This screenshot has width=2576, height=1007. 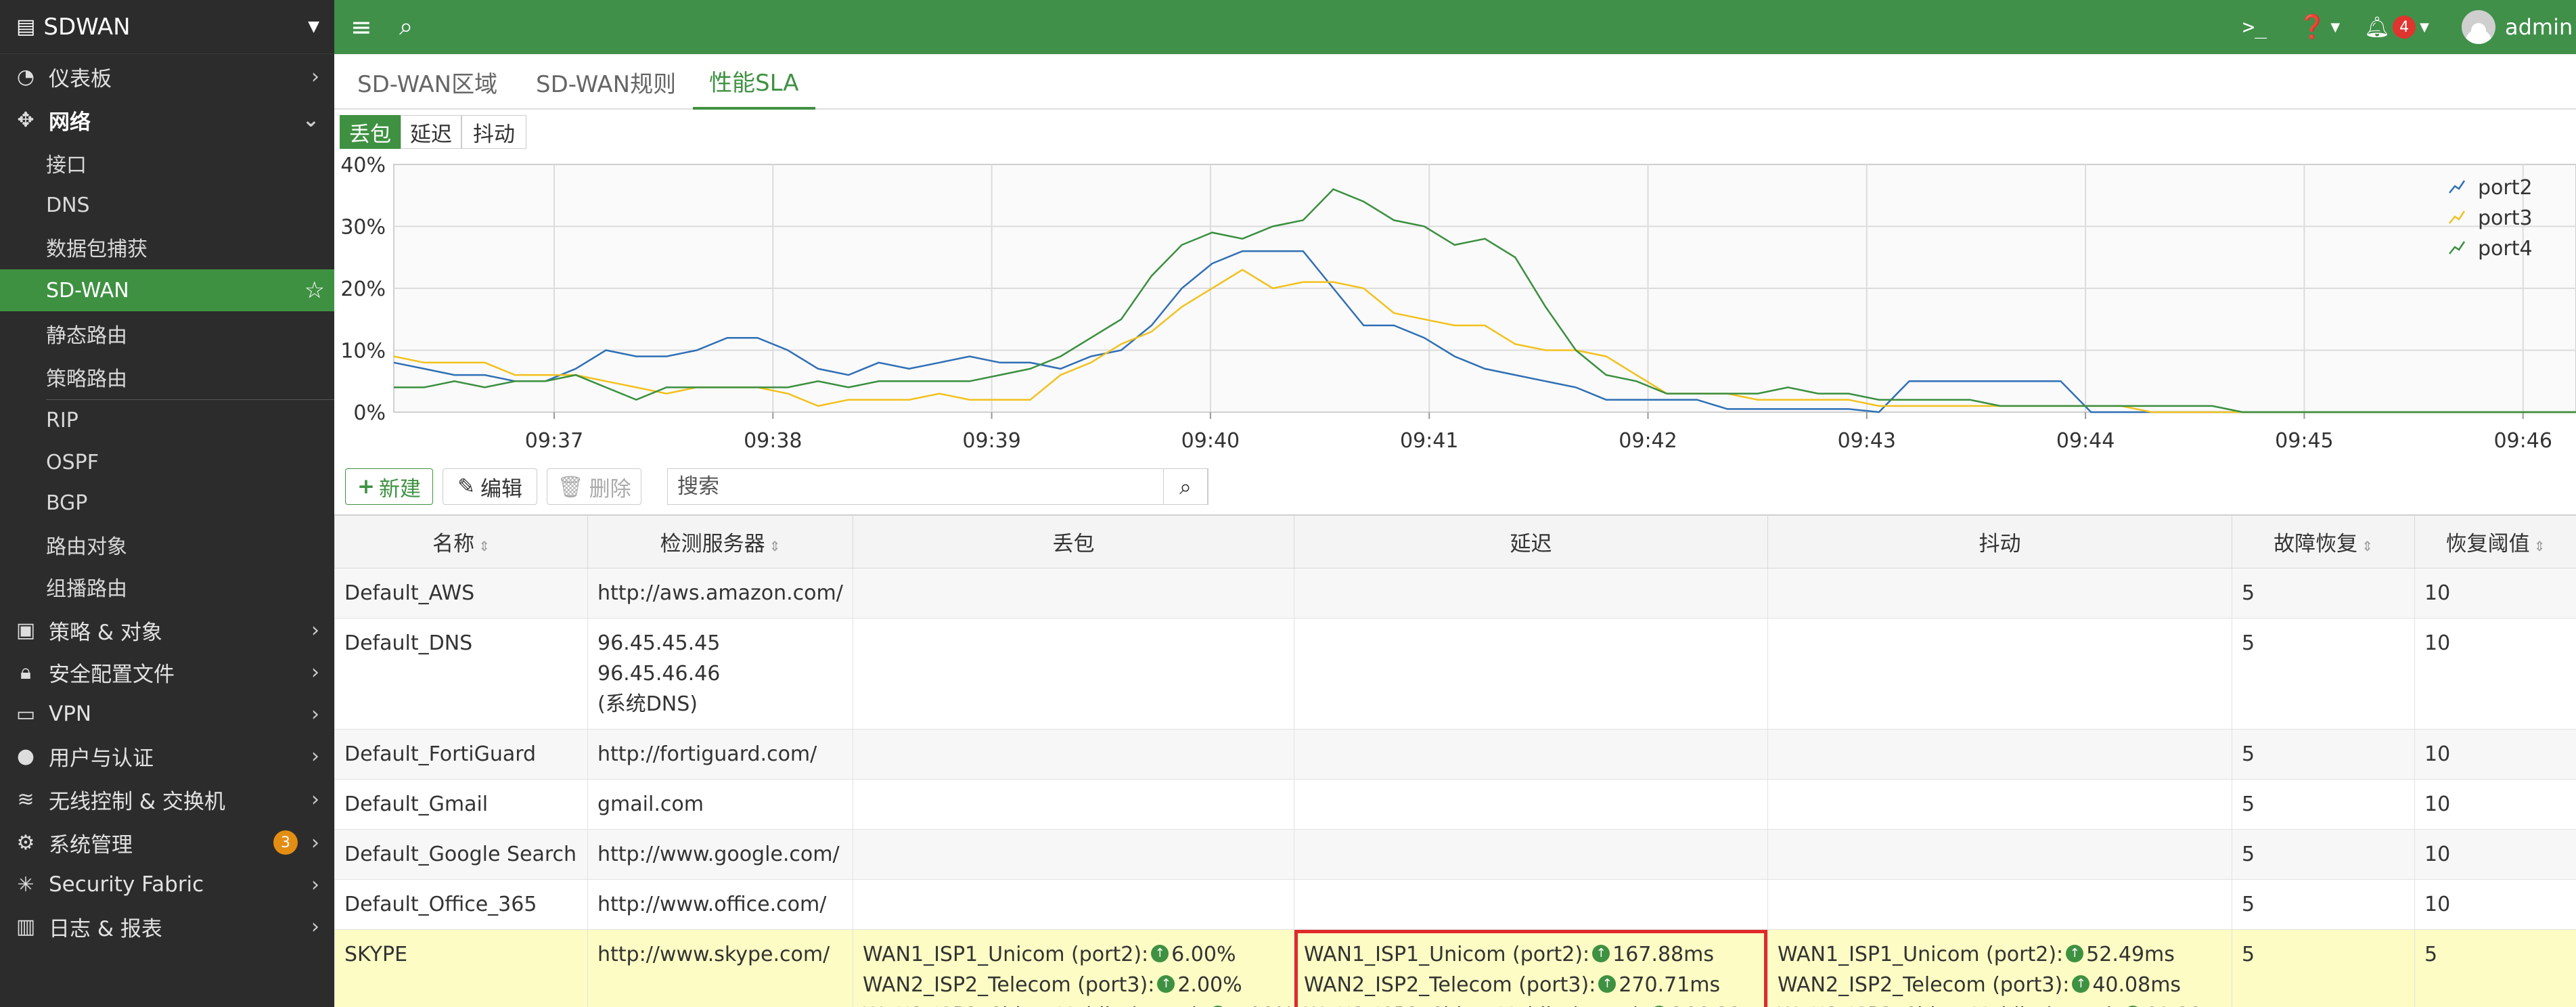 What do you see at coordinates (2457, 217) in the screenshot?
I see `legend-swatch` at bounding box center [2457, 217].